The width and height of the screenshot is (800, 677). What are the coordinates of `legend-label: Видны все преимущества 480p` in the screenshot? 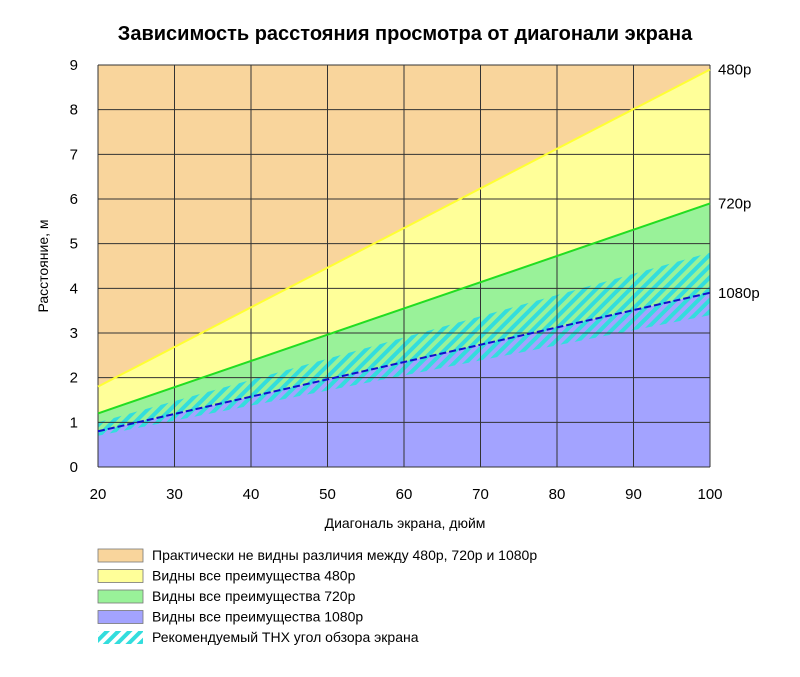 It's located at (254, 576).